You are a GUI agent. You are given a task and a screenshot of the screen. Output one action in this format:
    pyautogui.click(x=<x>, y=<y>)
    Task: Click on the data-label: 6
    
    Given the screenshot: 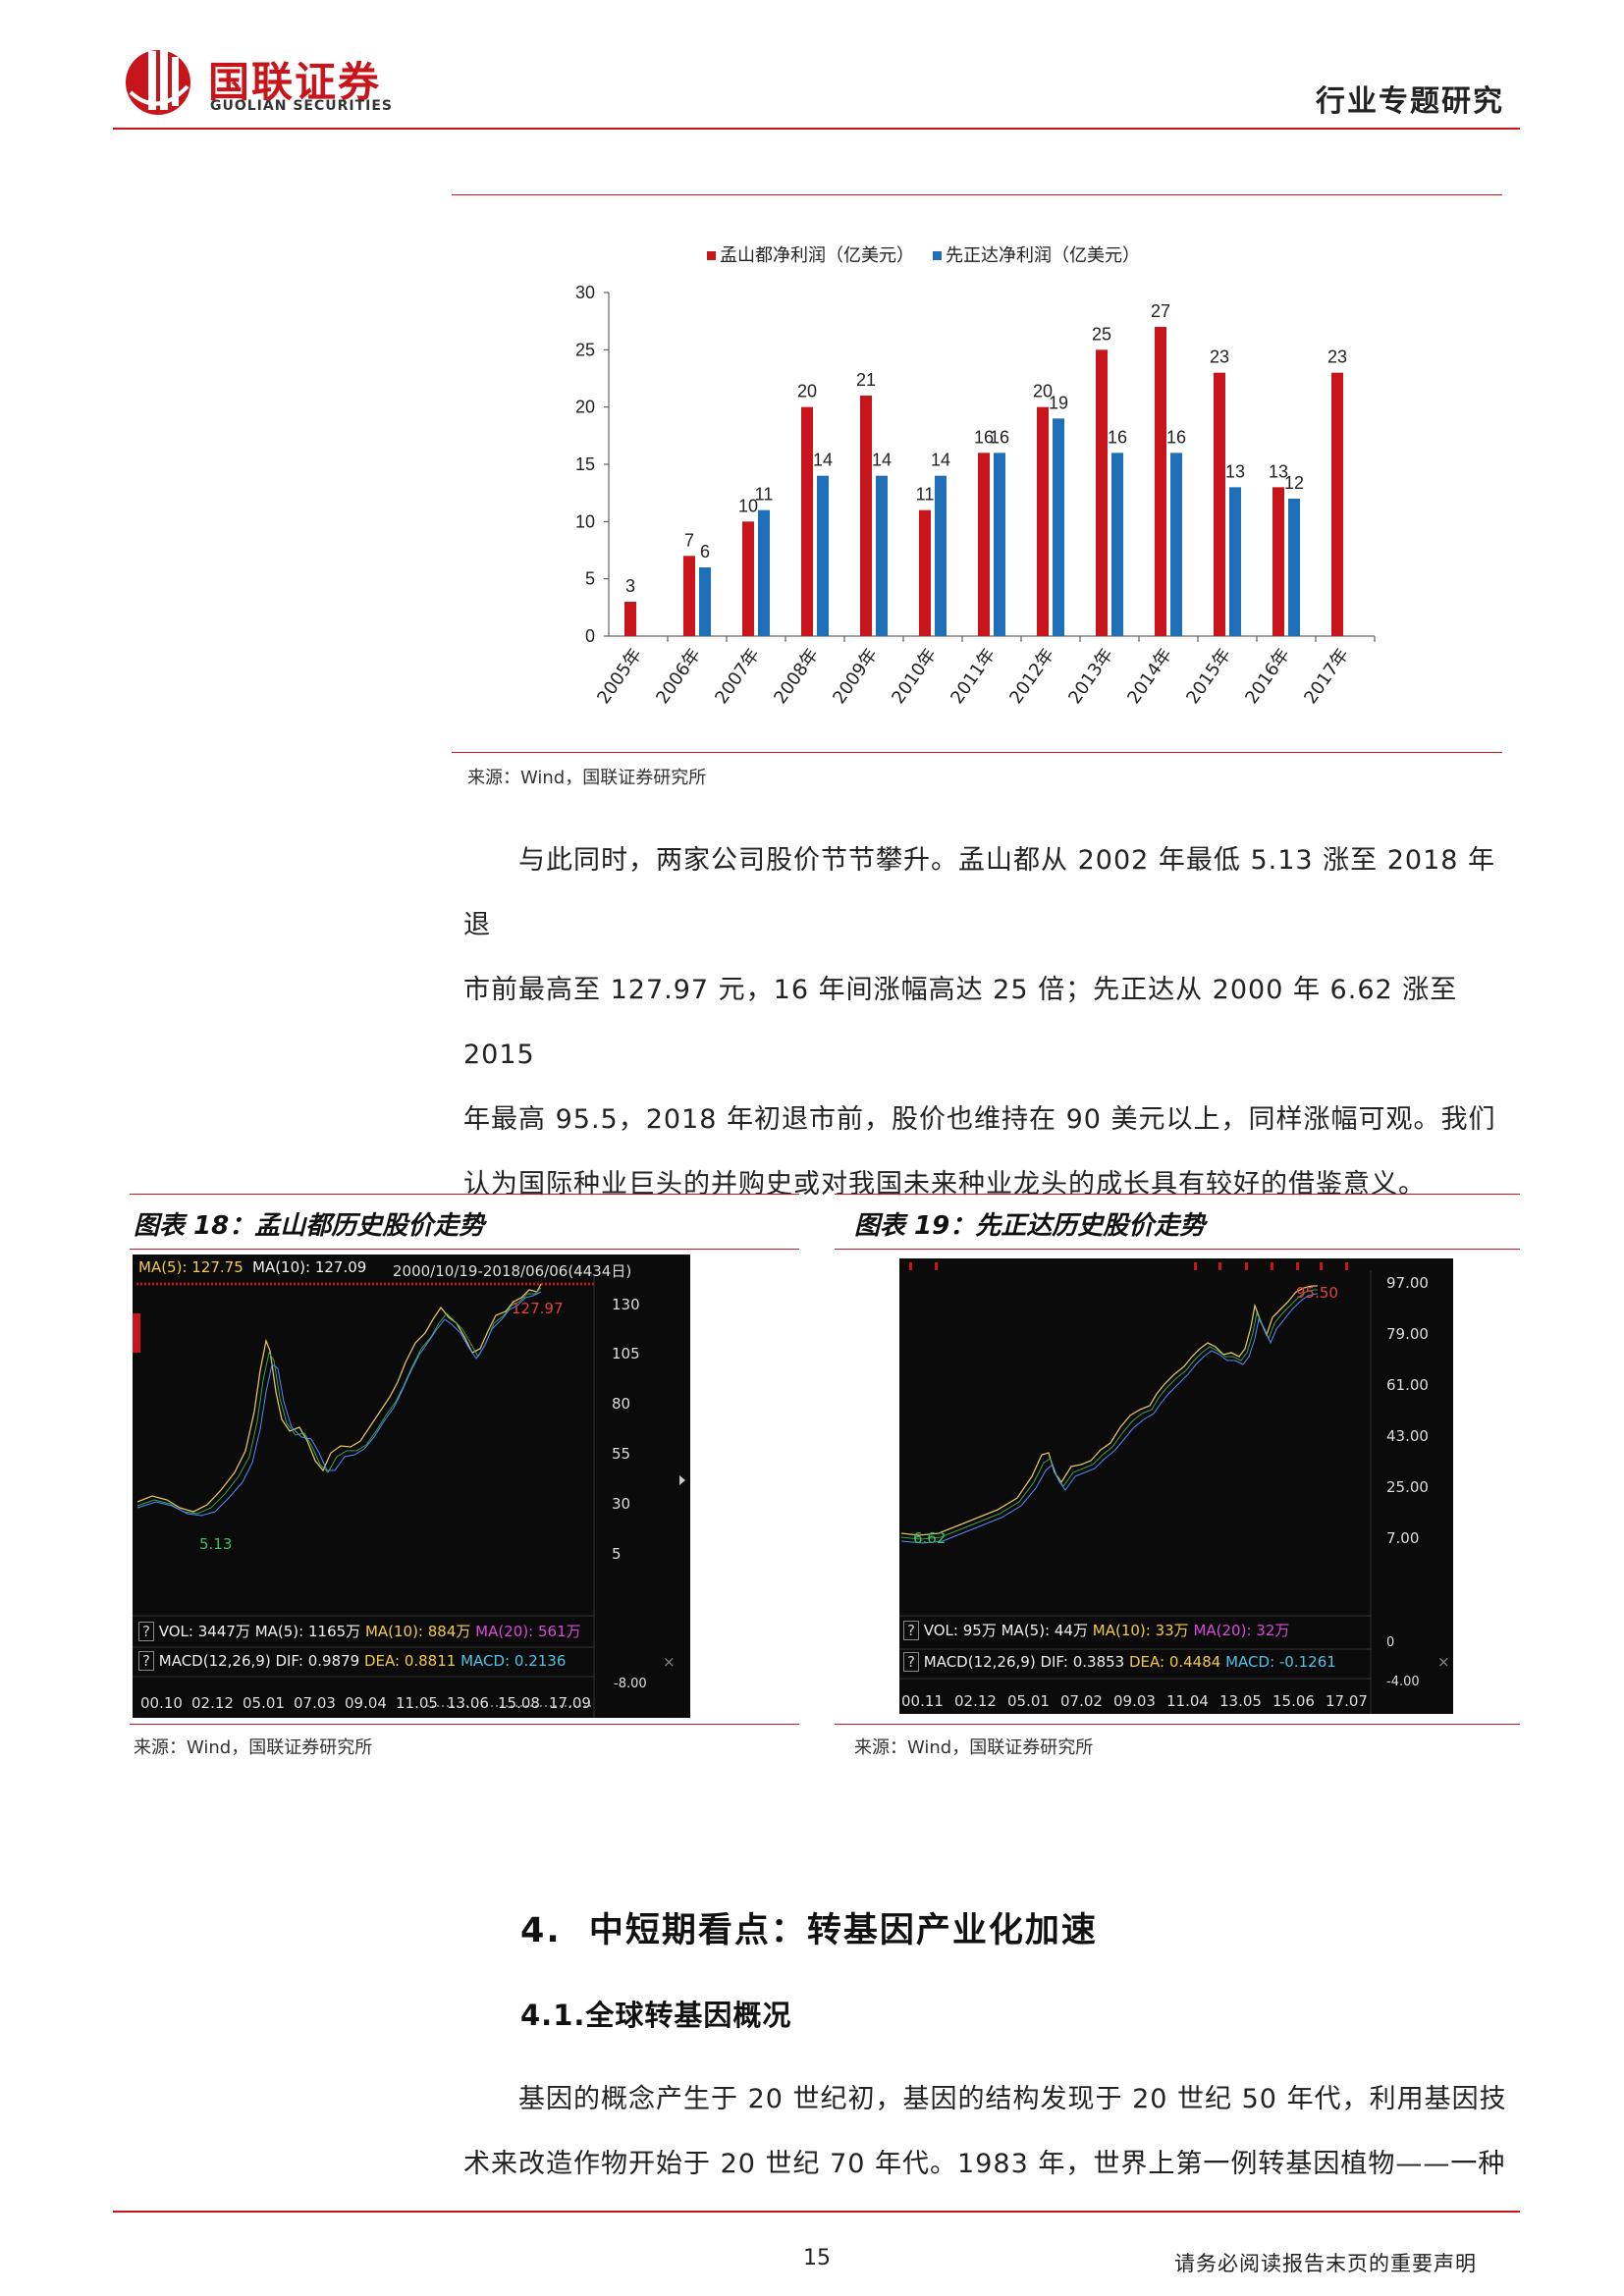 What is the action you would take?
    pyautogui.click(x=705, y=551)
    